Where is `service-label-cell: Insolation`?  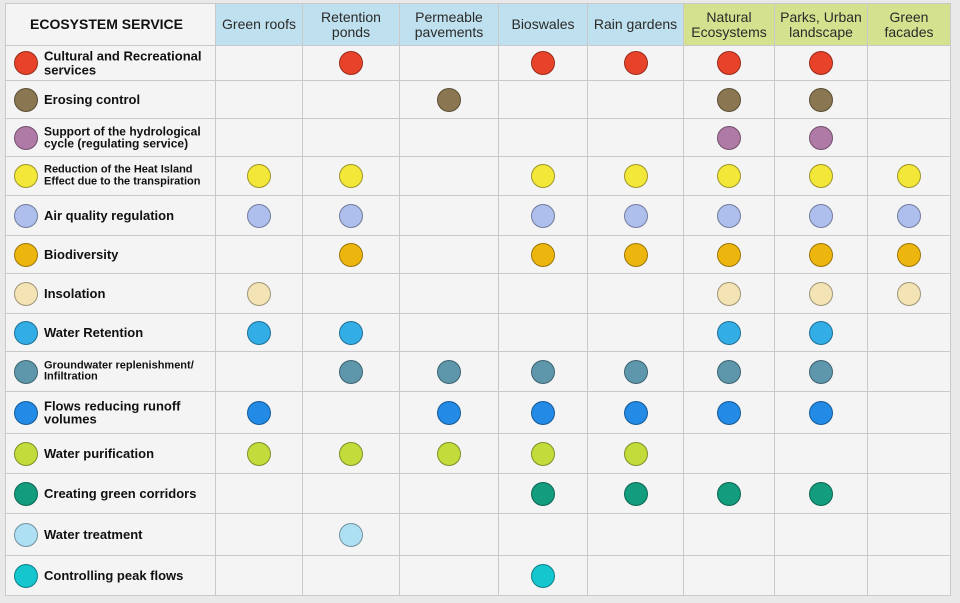 service-label-cell: Insolation is located at coordinates (110, 293).